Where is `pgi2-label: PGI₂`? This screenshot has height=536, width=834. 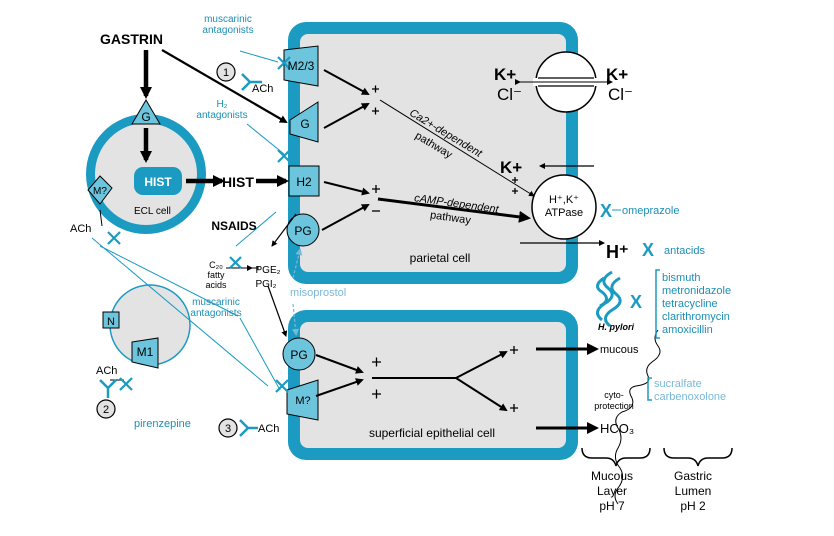 pgi2-label: PGI₂ is located at coordinates (265, 284).